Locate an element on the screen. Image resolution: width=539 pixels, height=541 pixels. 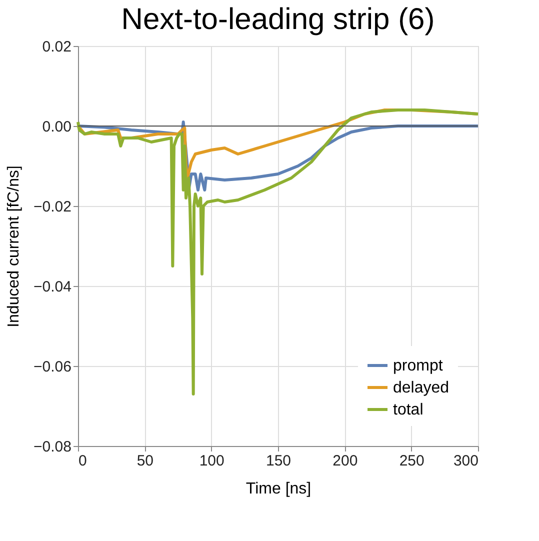
chart-title: Next-to-leading strip (6) is located at coordinates (278, 19).